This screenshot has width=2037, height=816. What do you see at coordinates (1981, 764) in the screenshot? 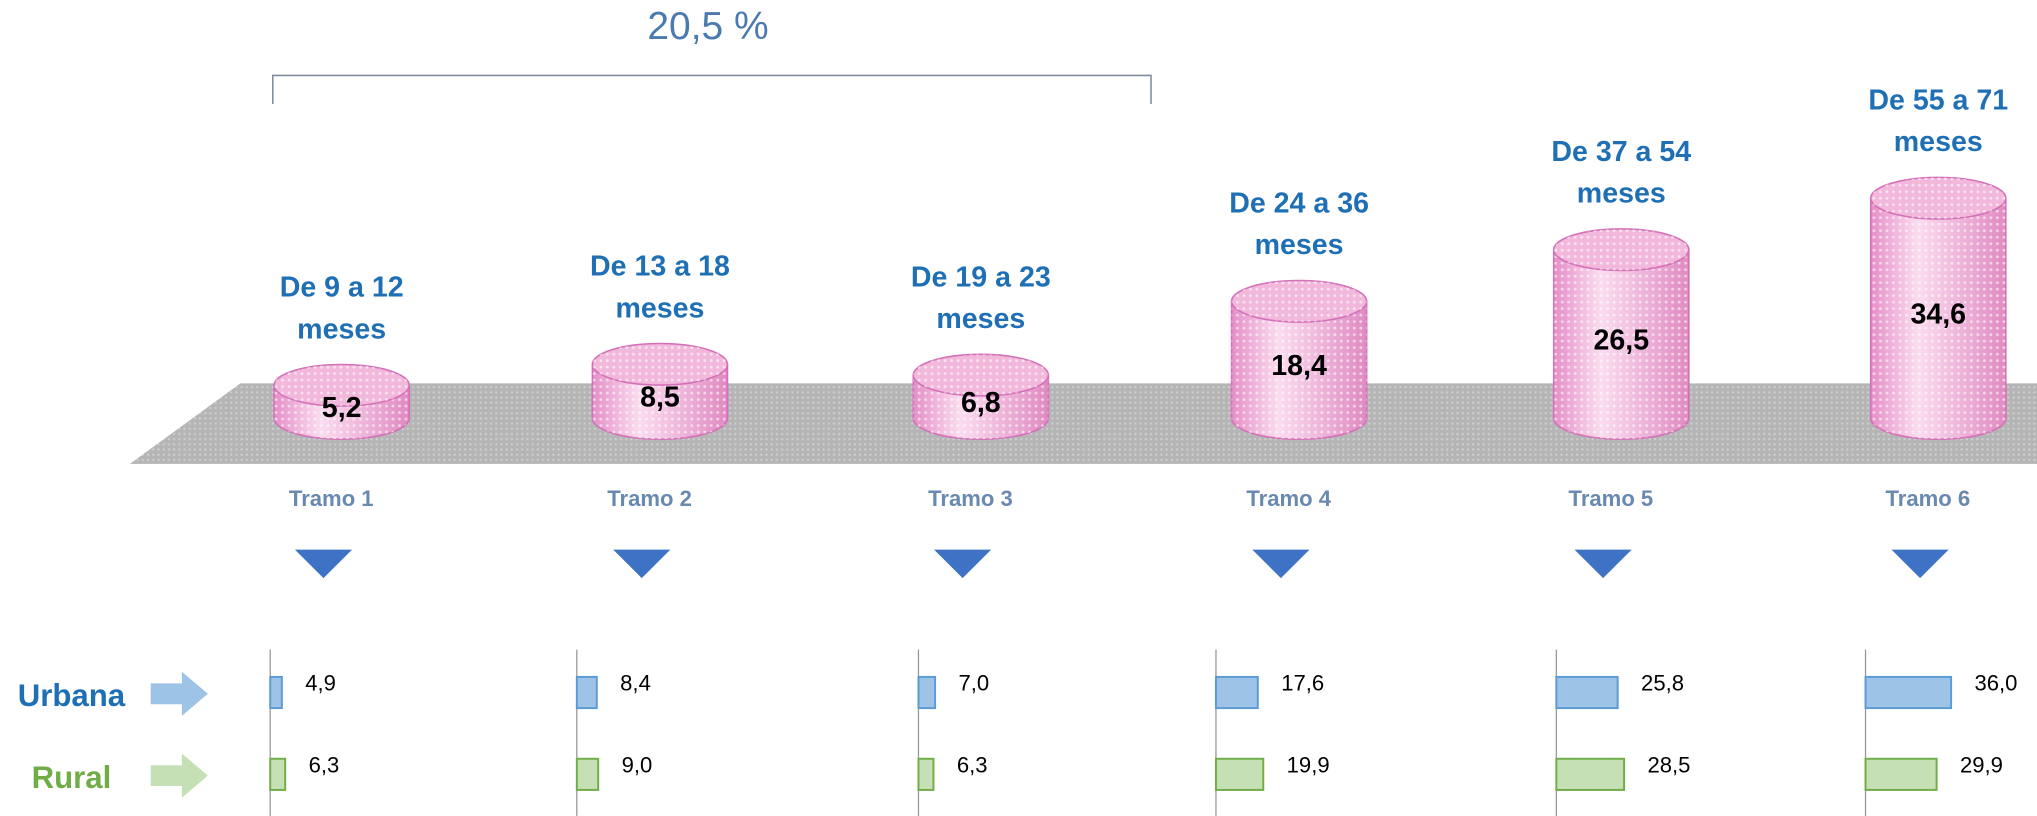
I see `mini-value-label: 29,9` at bounding box center [1981, 764].